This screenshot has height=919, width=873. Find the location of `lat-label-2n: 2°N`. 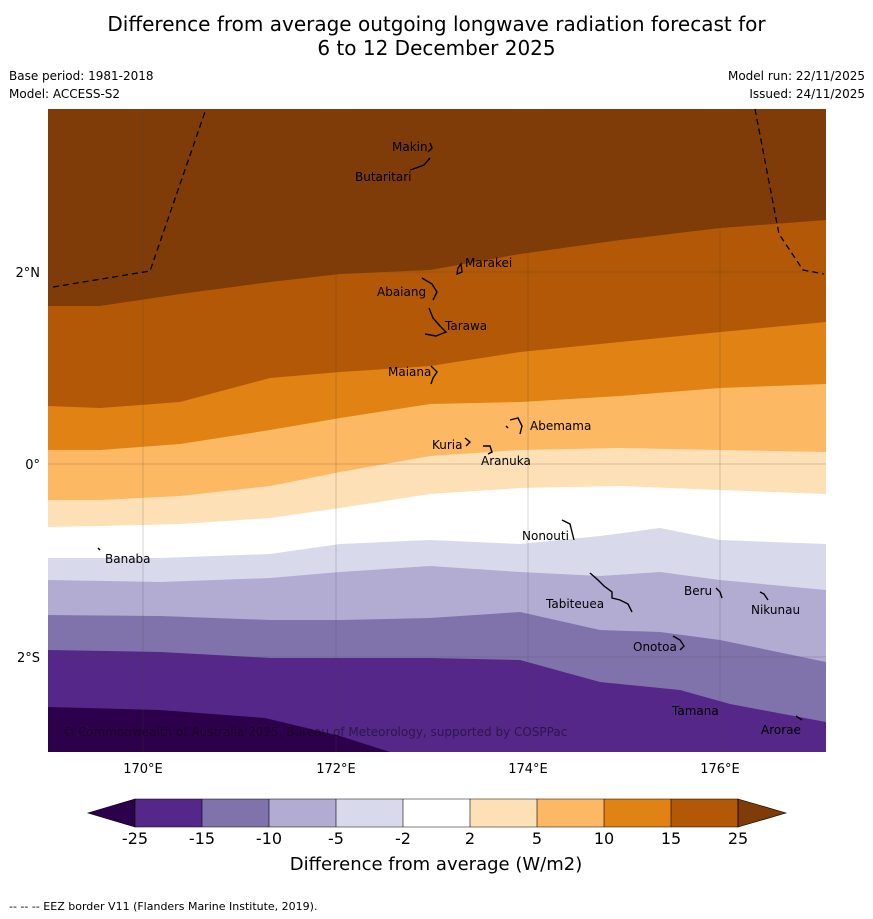

lat-label-2n: 2°N is located at coordinates (28, 273).